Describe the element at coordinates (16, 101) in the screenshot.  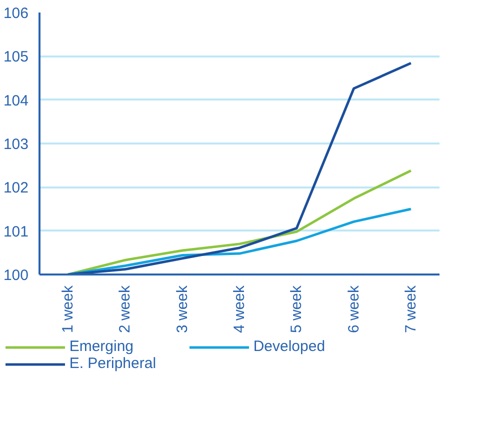
I see `y-tick-label: 104` at that location.